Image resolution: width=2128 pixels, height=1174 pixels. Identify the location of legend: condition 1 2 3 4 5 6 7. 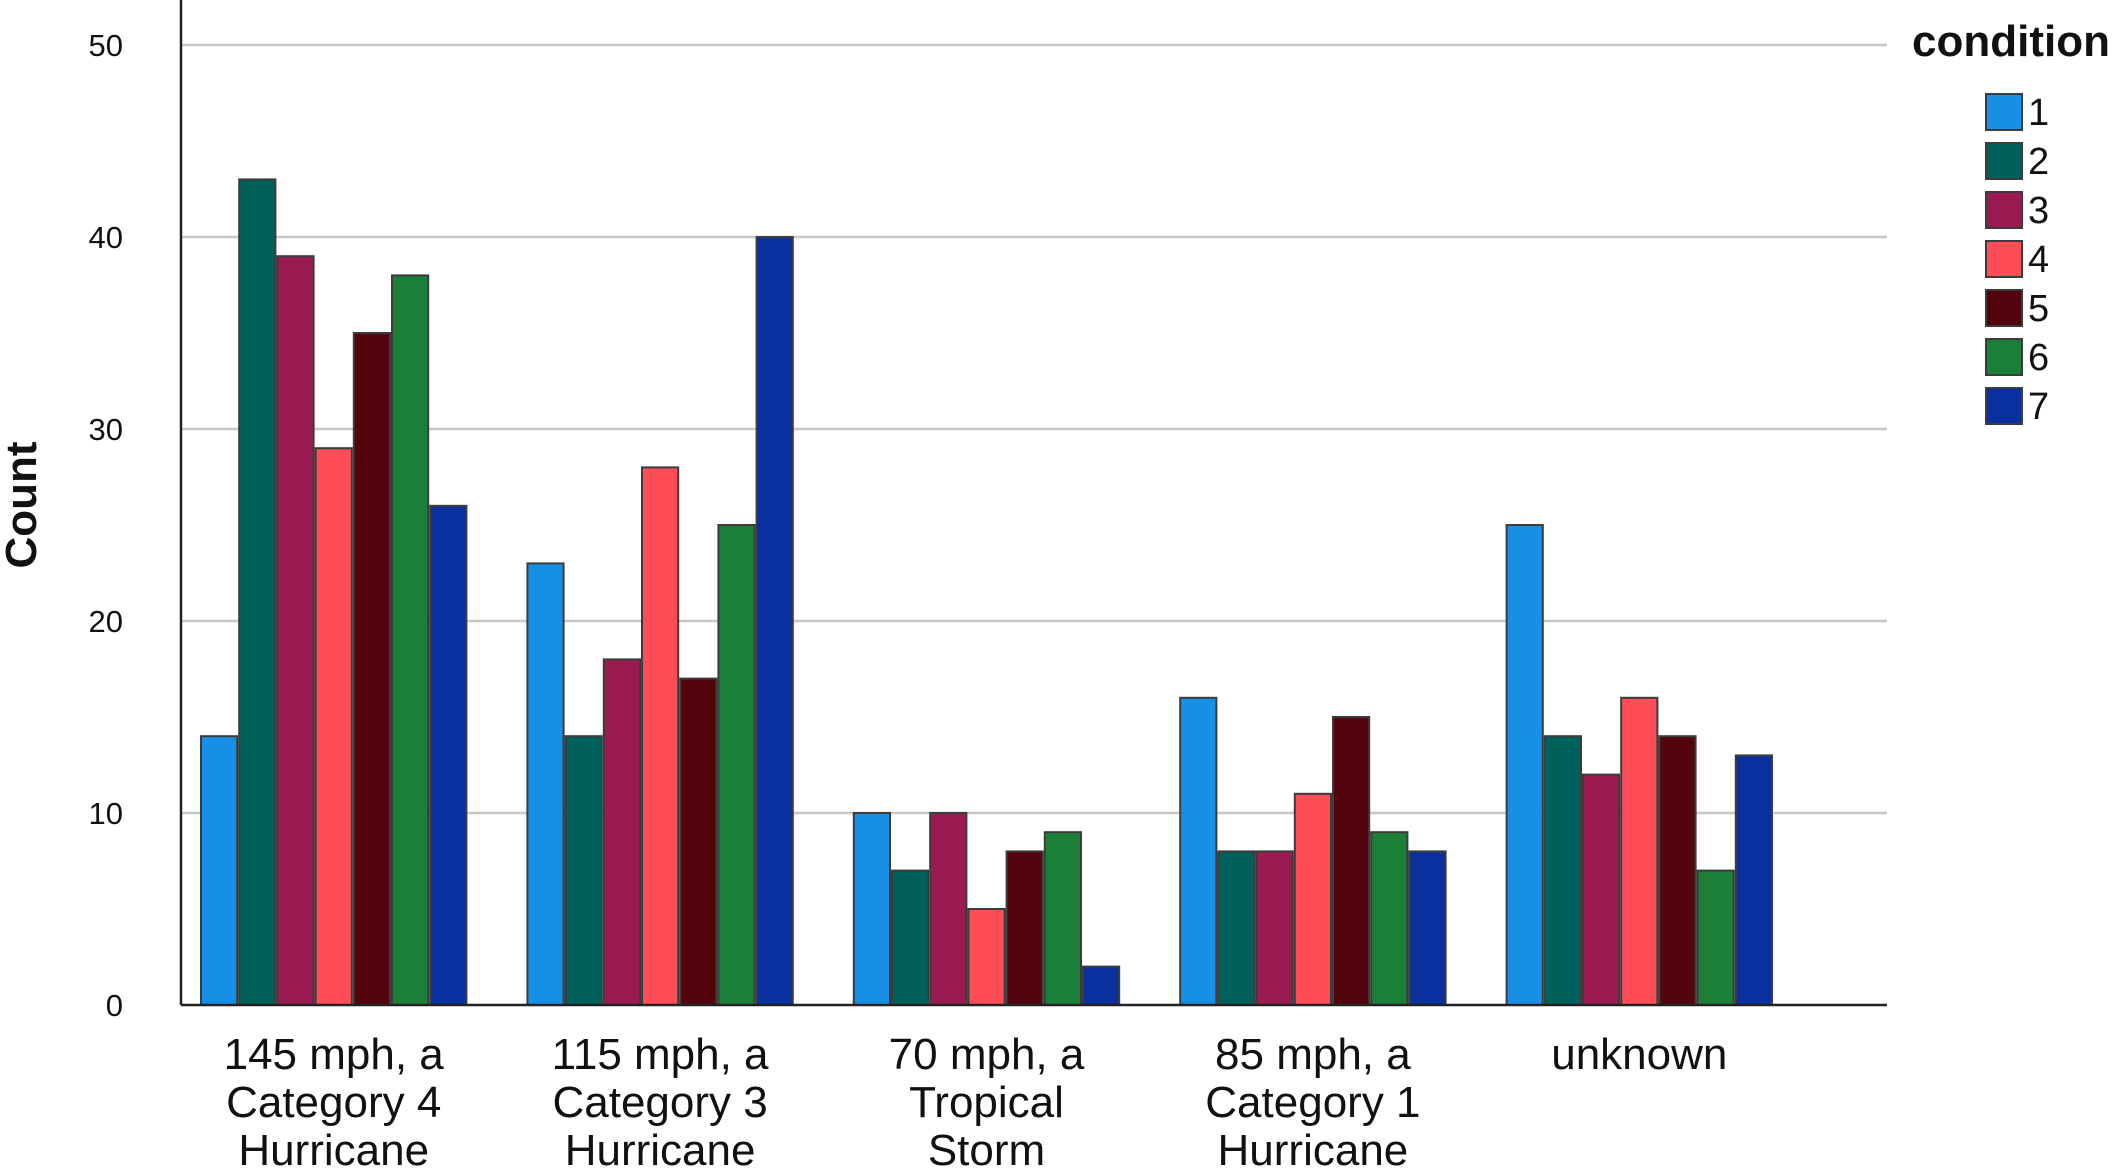
(2011, 222).